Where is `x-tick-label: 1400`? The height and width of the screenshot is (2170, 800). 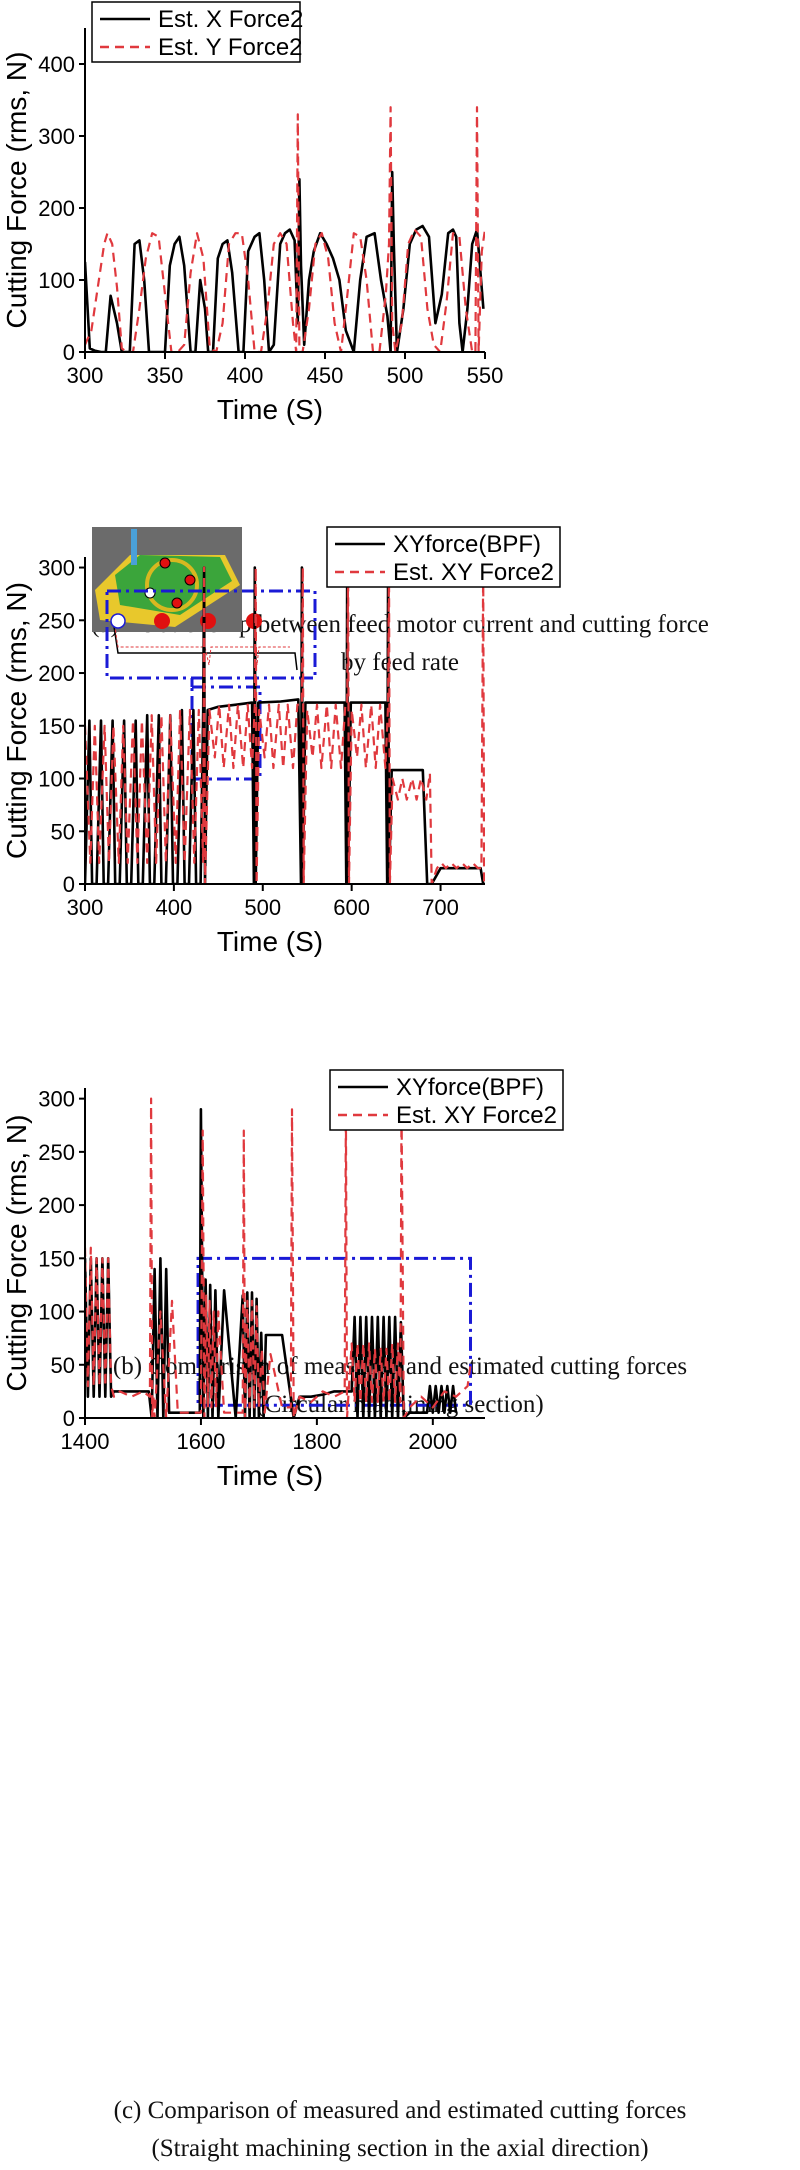
x-tick-label: 1400 is located at coordinates (85, 1441).